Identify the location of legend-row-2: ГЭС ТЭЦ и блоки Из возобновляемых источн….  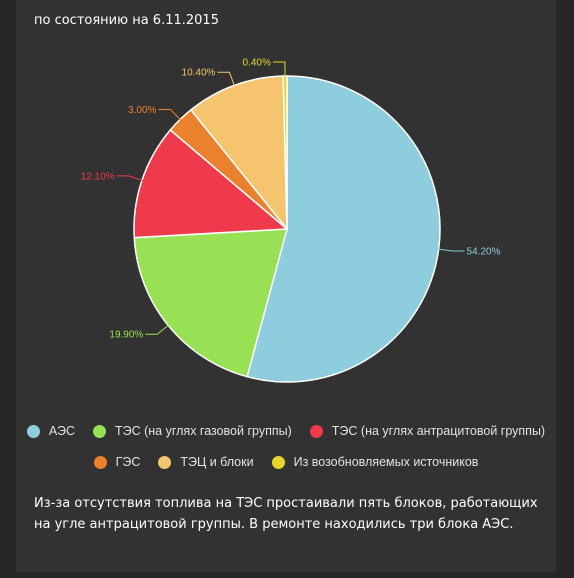
(286, 462).